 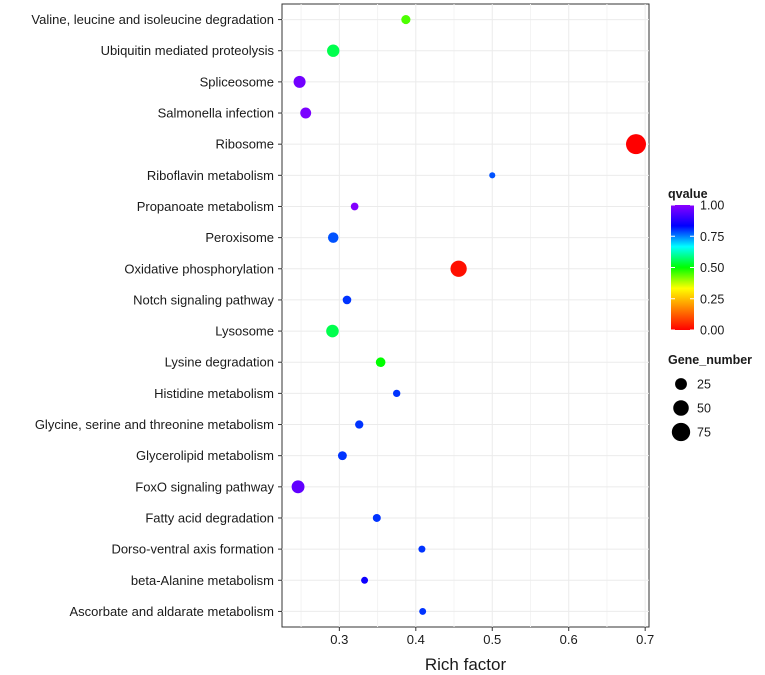 What do you see at coordinates (697, 268) in the screenshot?
I see `qvalue-ticks: 0.00 0.25 0.50 0.75 1.00` at bounding box center [697, 268].